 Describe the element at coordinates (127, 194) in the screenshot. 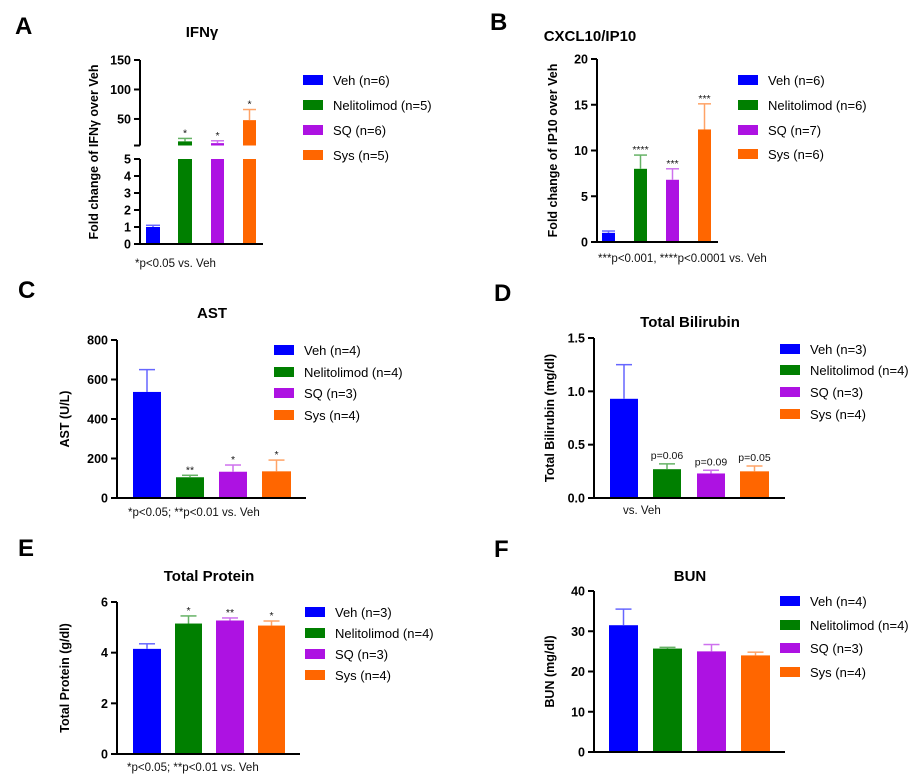

I see `y-tick-label: 3` at that location.